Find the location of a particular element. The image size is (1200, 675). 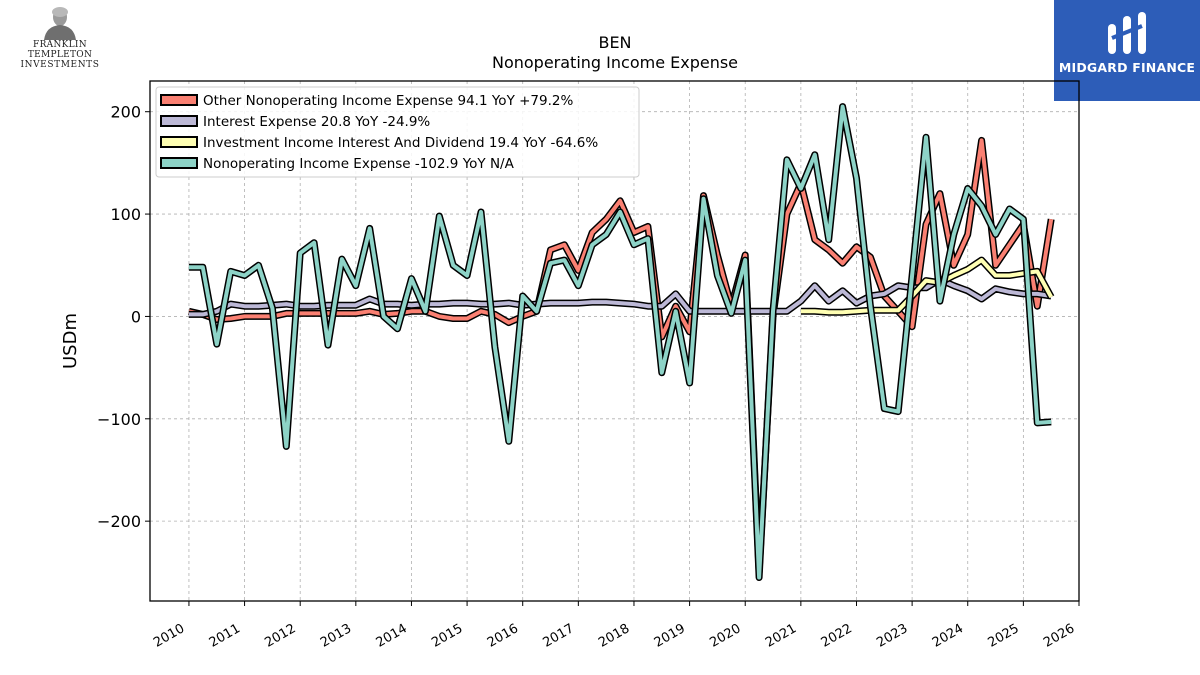

legend-label: Interest Expense 20.8 YoY -24.9% is located at coordinates (316, 122).